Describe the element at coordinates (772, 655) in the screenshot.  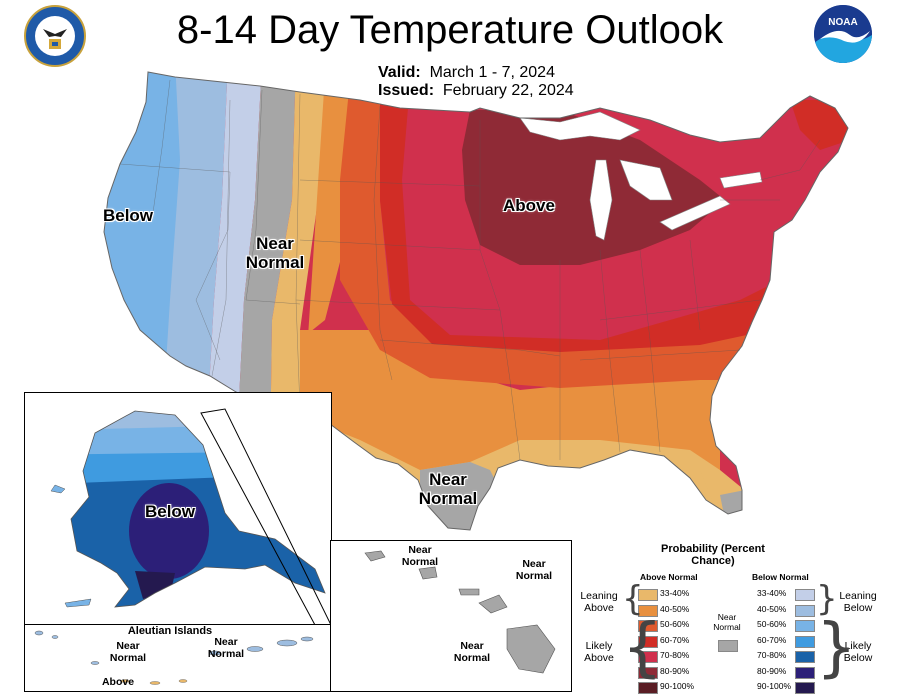
I see `legend-below-range-label: 70-80%` at that location.